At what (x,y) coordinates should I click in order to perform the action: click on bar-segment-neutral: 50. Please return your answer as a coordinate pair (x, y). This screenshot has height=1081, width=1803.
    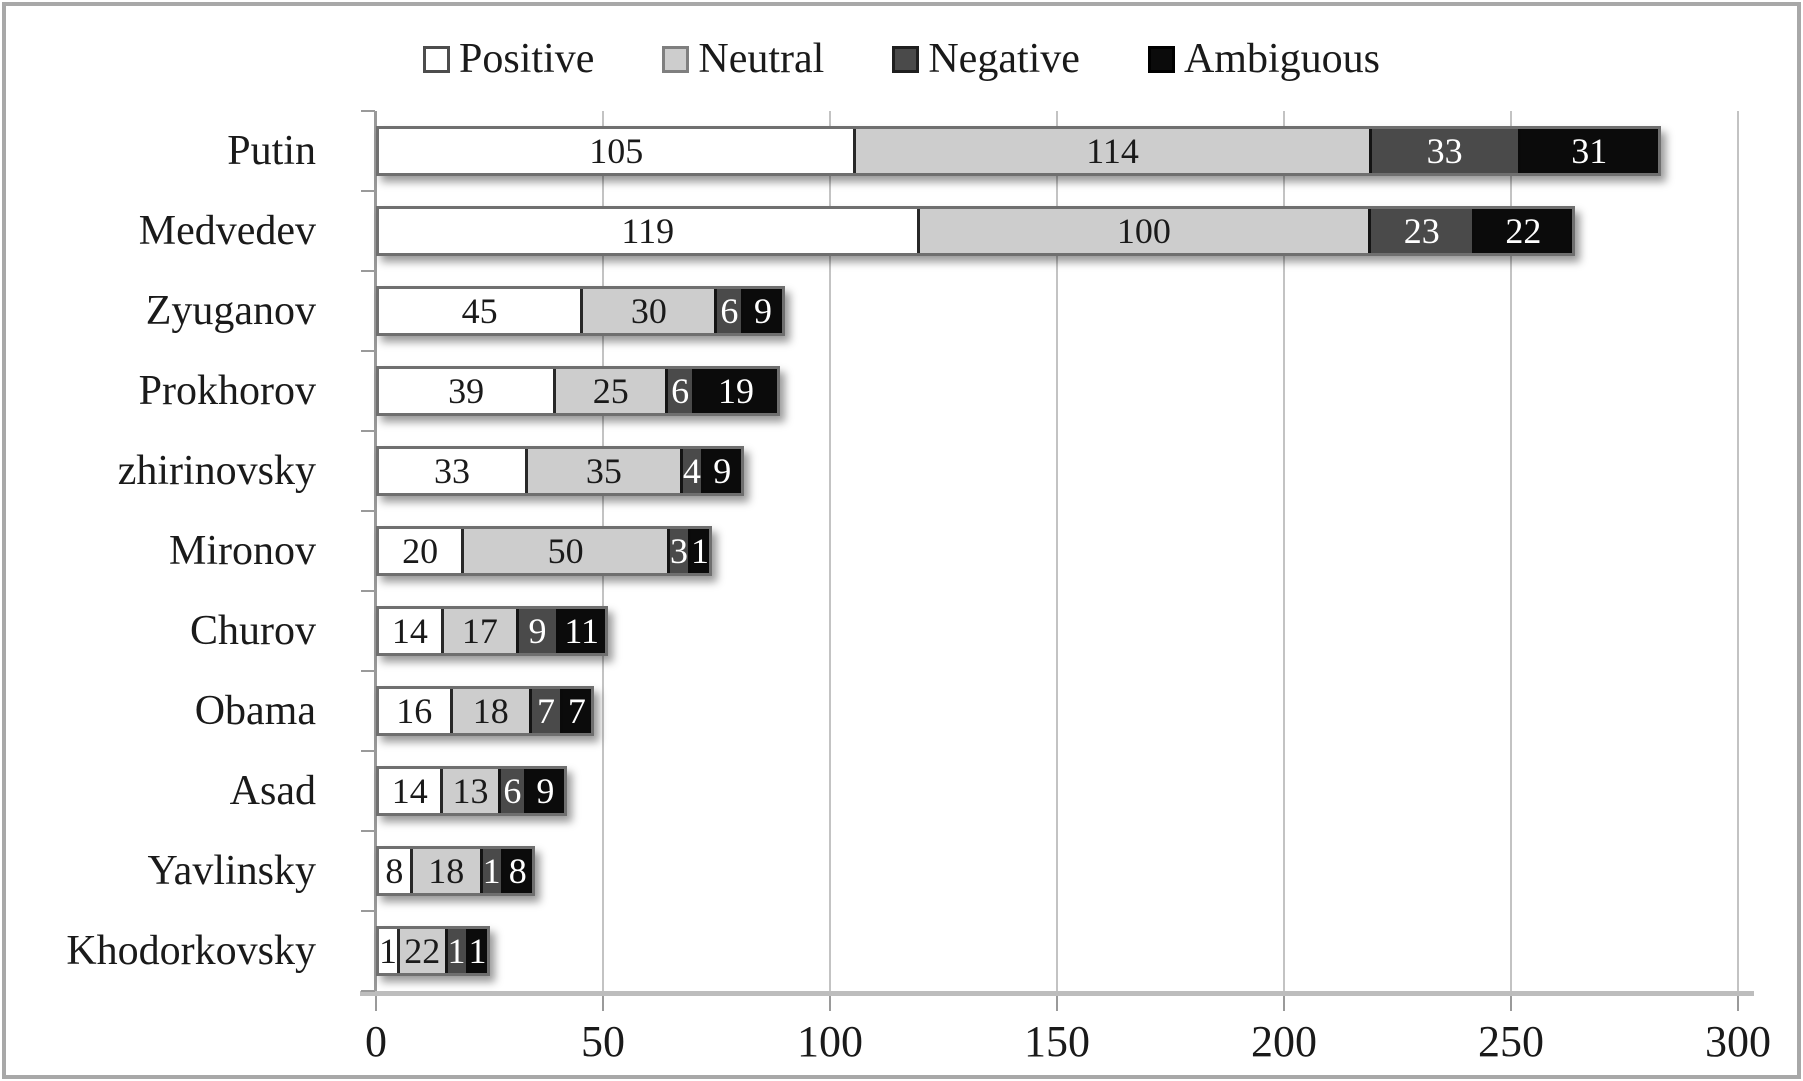
    Looking at the image, I should click on (564, 551).